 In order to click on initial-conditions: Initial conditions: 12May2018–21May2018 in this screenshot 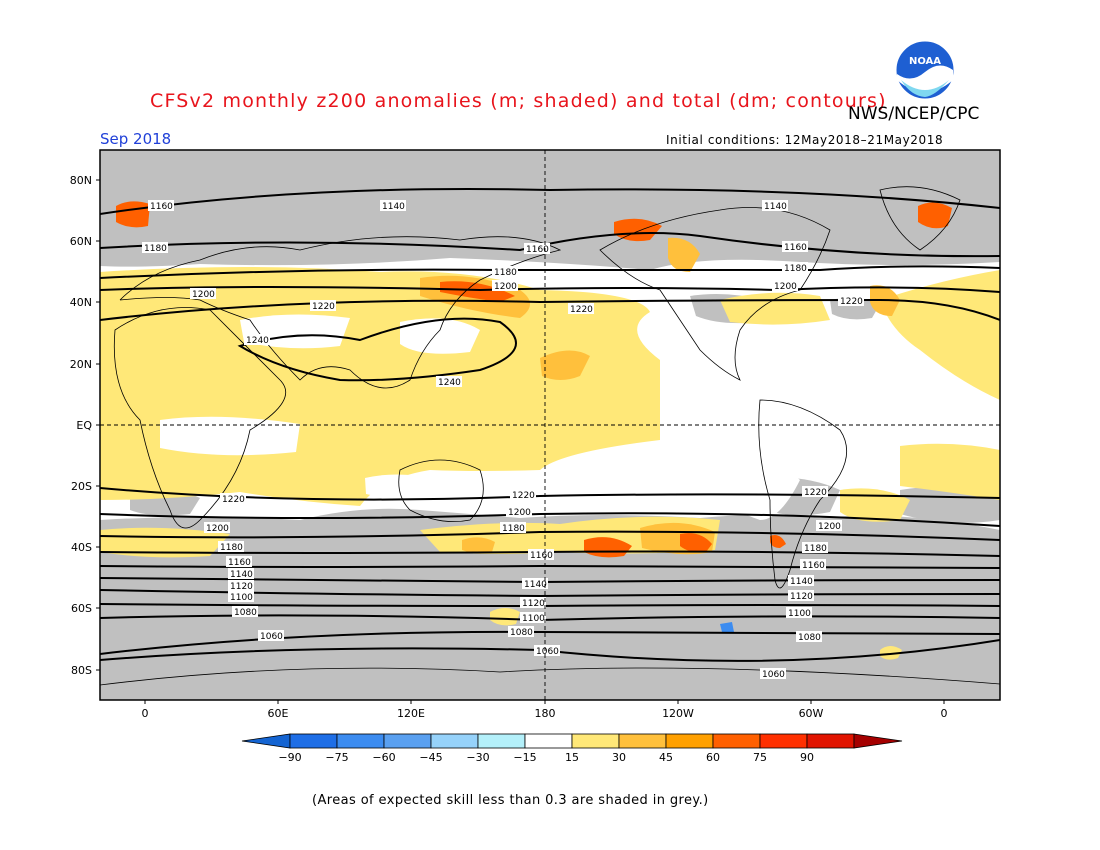, I will do `click(805, 140)`.